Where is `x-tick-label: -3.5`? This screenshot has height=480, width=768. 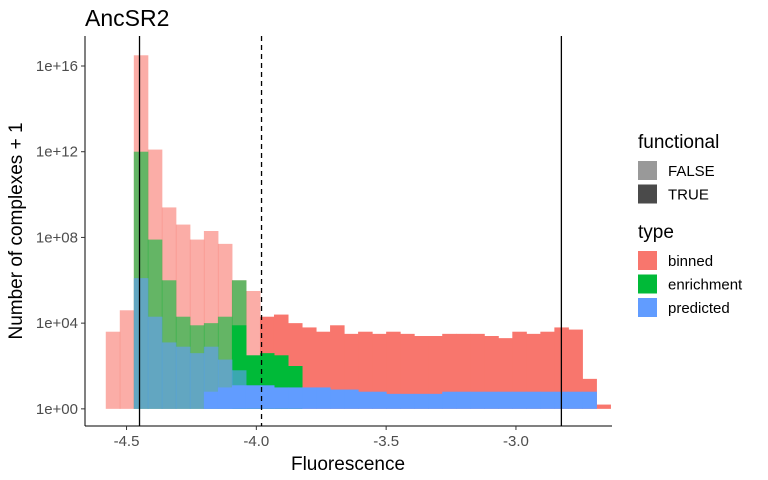
x-tick-label: -3.5 is located at coordinates (386, 441).